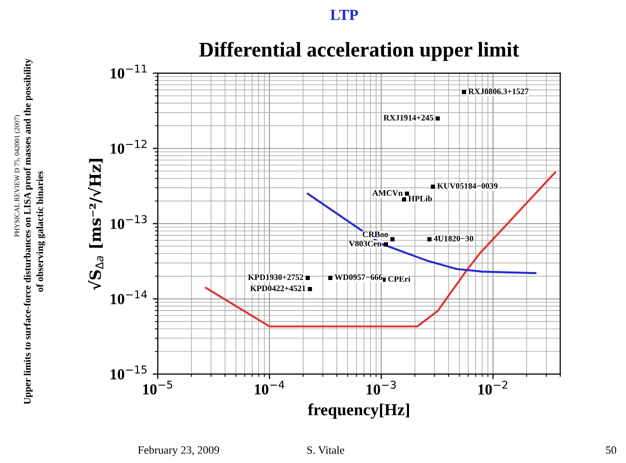 The image size is (626, 463). What do you see at coordinates (358, 277) in the screenshot?
I see `annotation: WD0957−666` at bounding box center [358, 277].